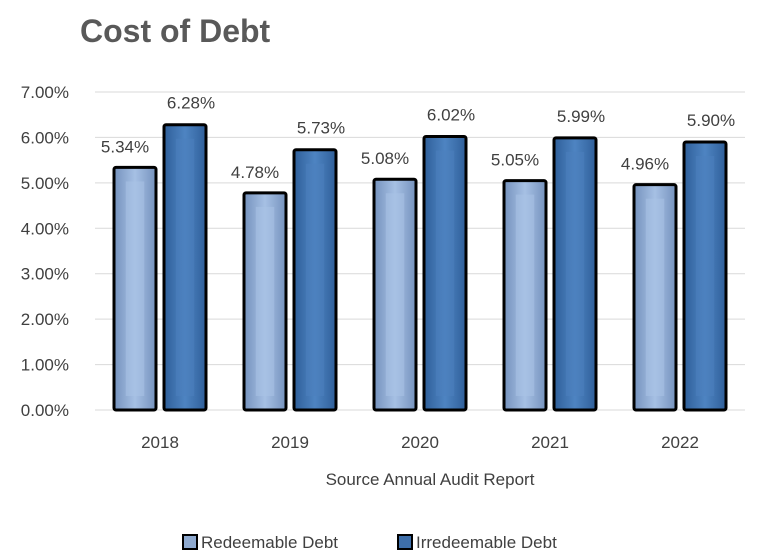 Image resolution: width=763 pixels, height=557 pixels. I want to click on x-category-label: 2020, so click(420, 442).